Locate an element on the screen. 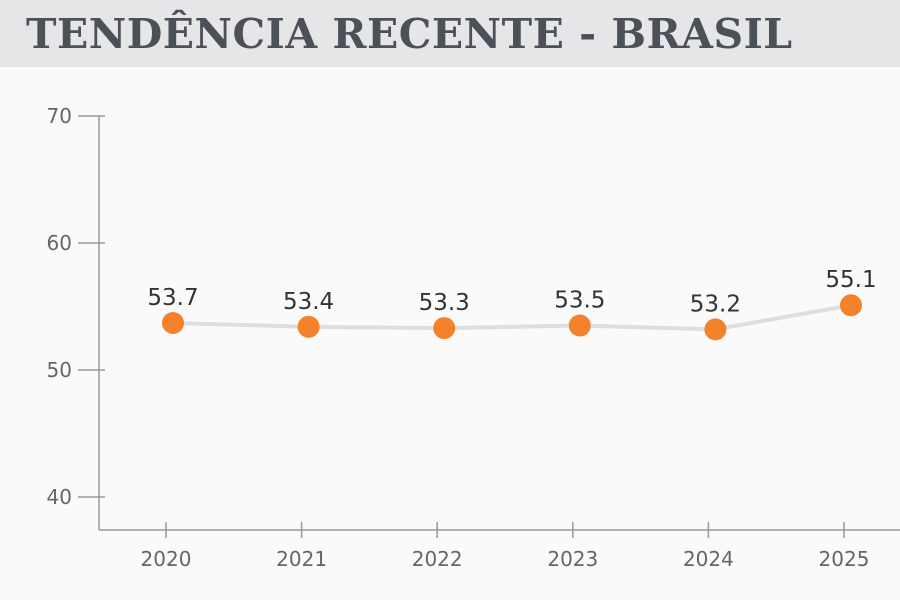 The width and height of the screenshot is (900, 600). title-band: TENDÊNCIA RECENTE - BRASIL is located at coordinates (450, 33).